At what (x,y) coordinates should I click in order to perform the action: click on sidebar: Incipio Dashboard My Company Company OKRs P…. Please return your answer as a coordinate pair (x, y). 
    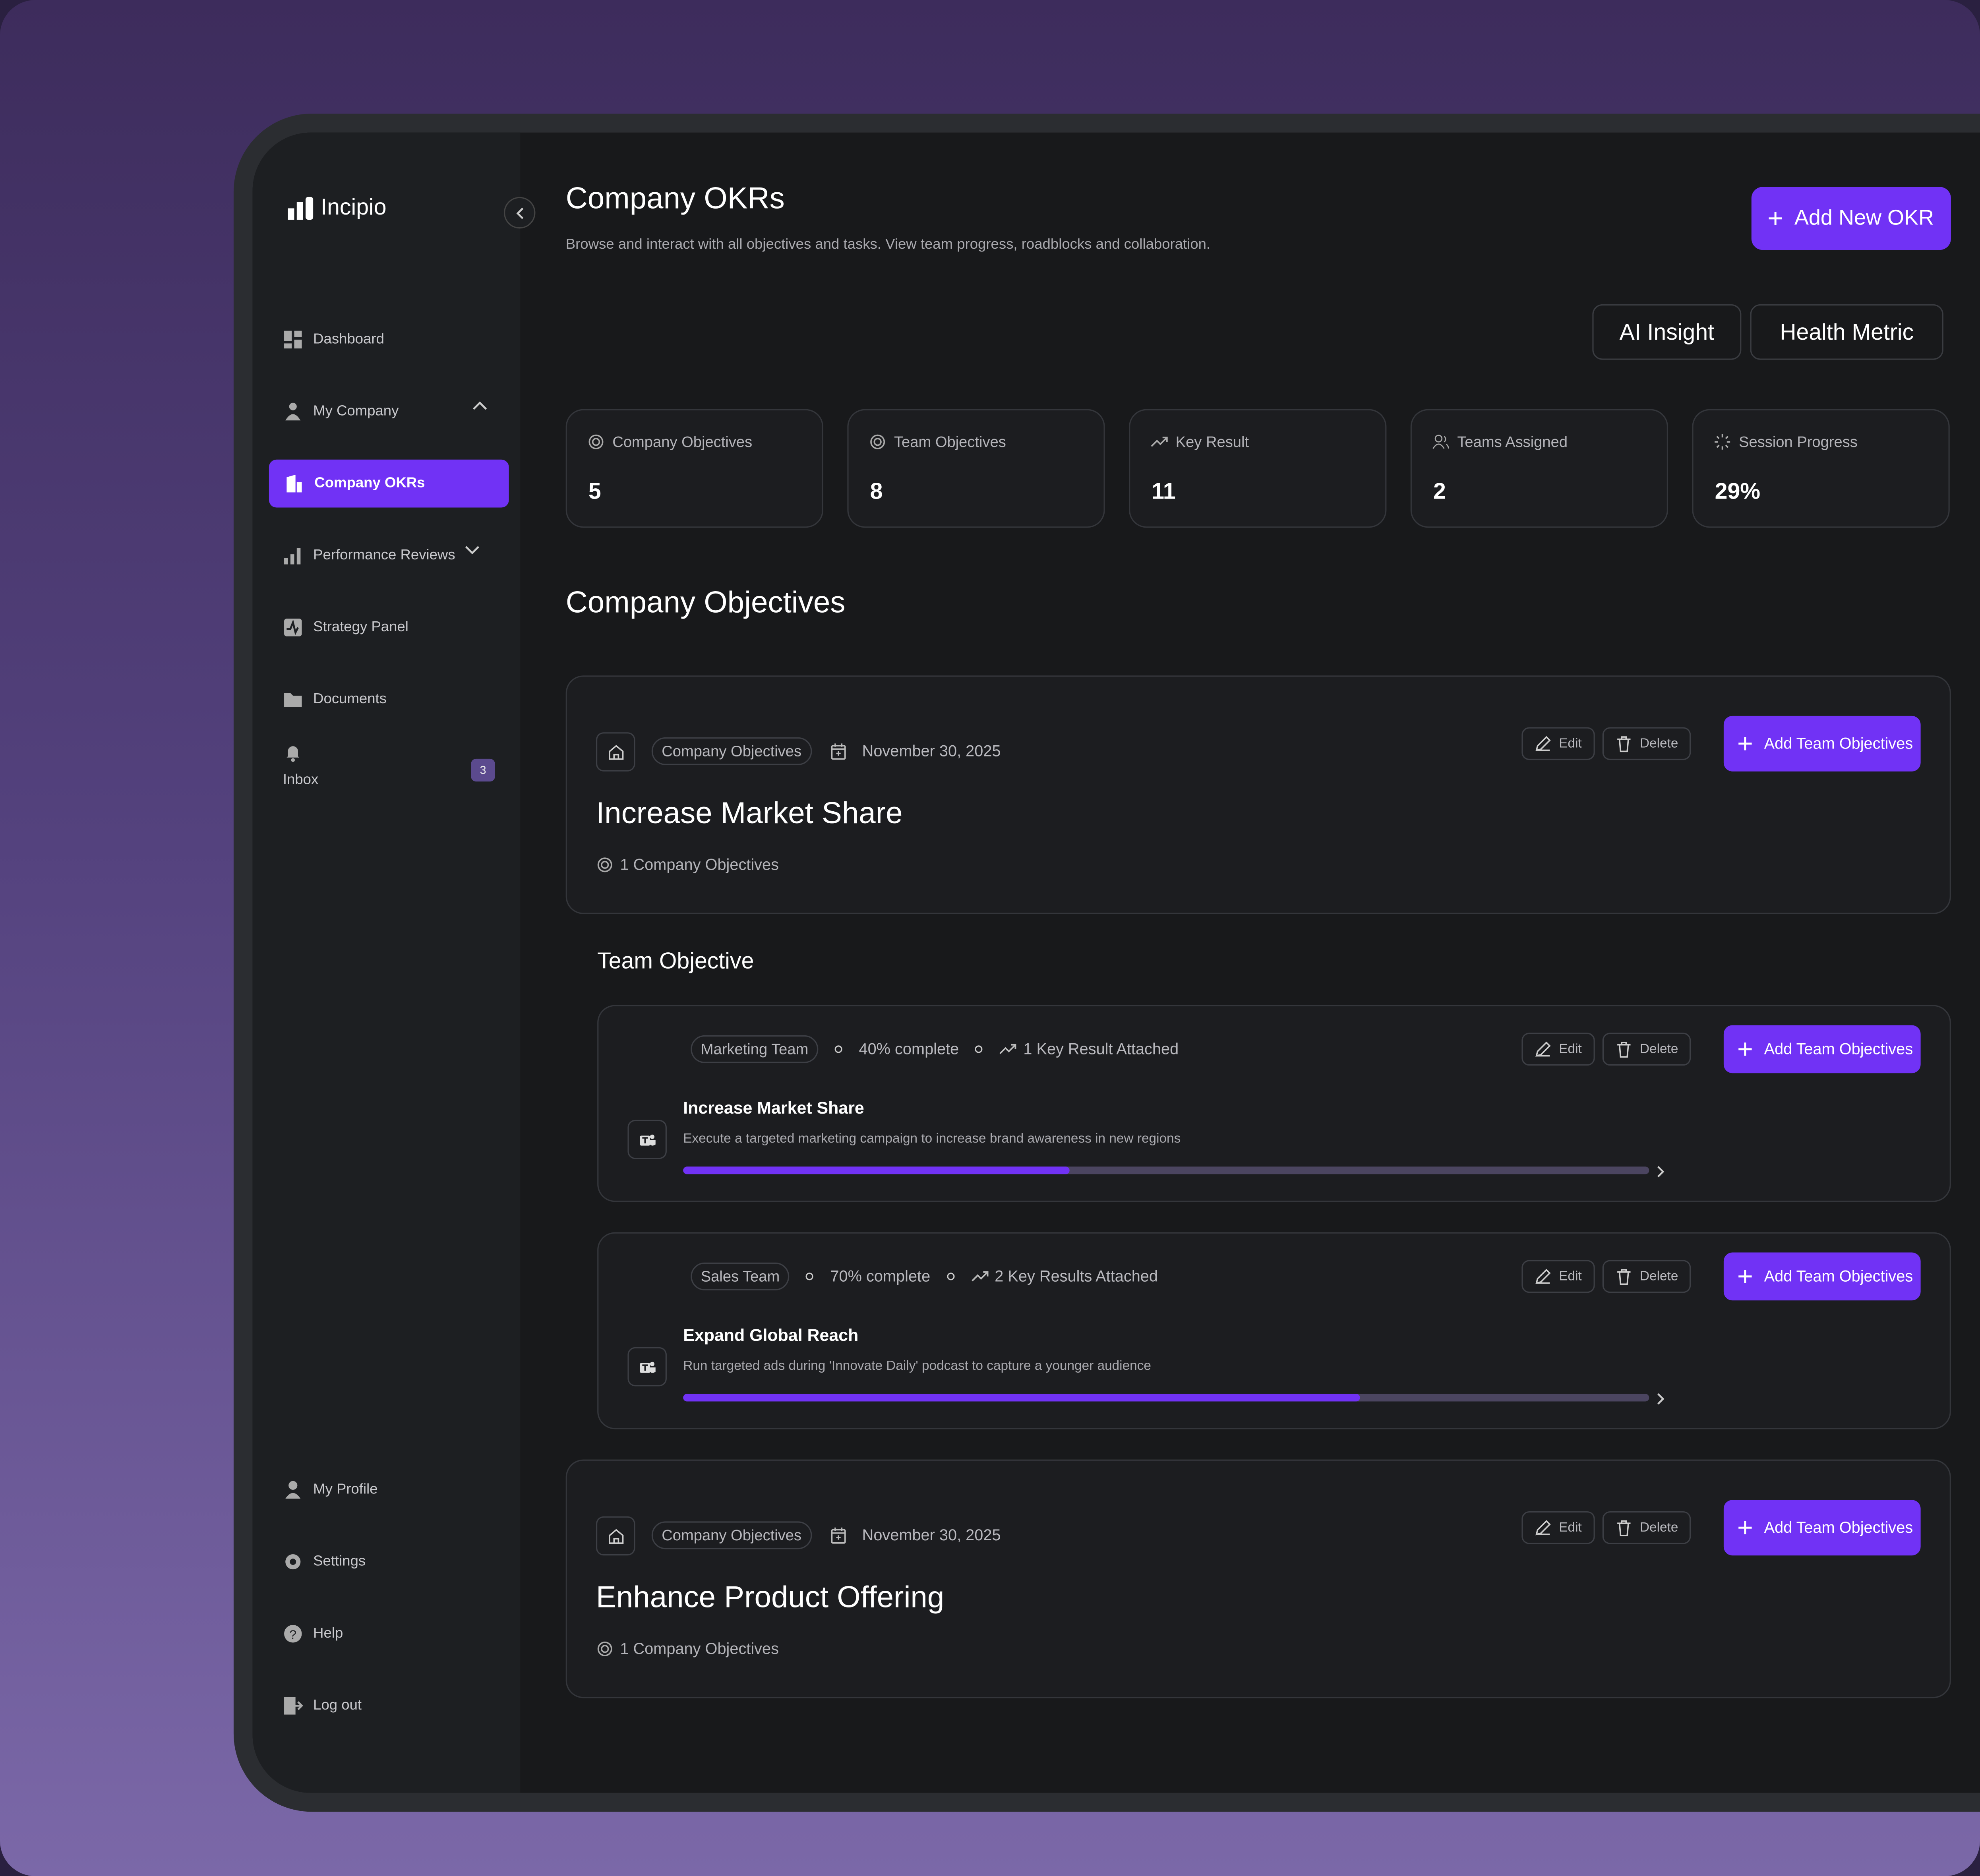
    Looking at the image, I should click on (394, 962).